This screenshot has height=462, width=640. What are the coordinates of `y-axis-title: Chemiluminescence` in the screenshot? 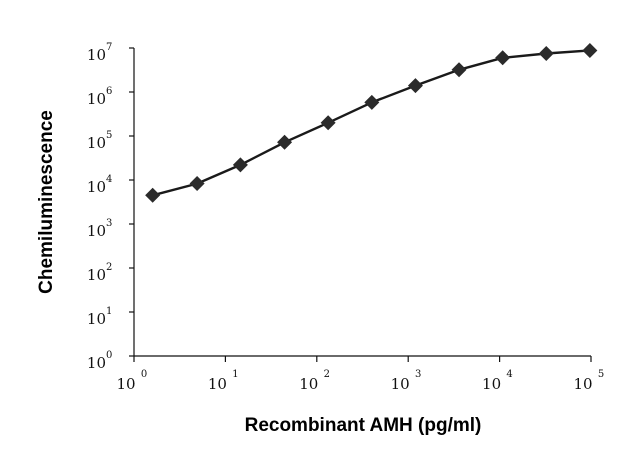 It's located at (46, 202).